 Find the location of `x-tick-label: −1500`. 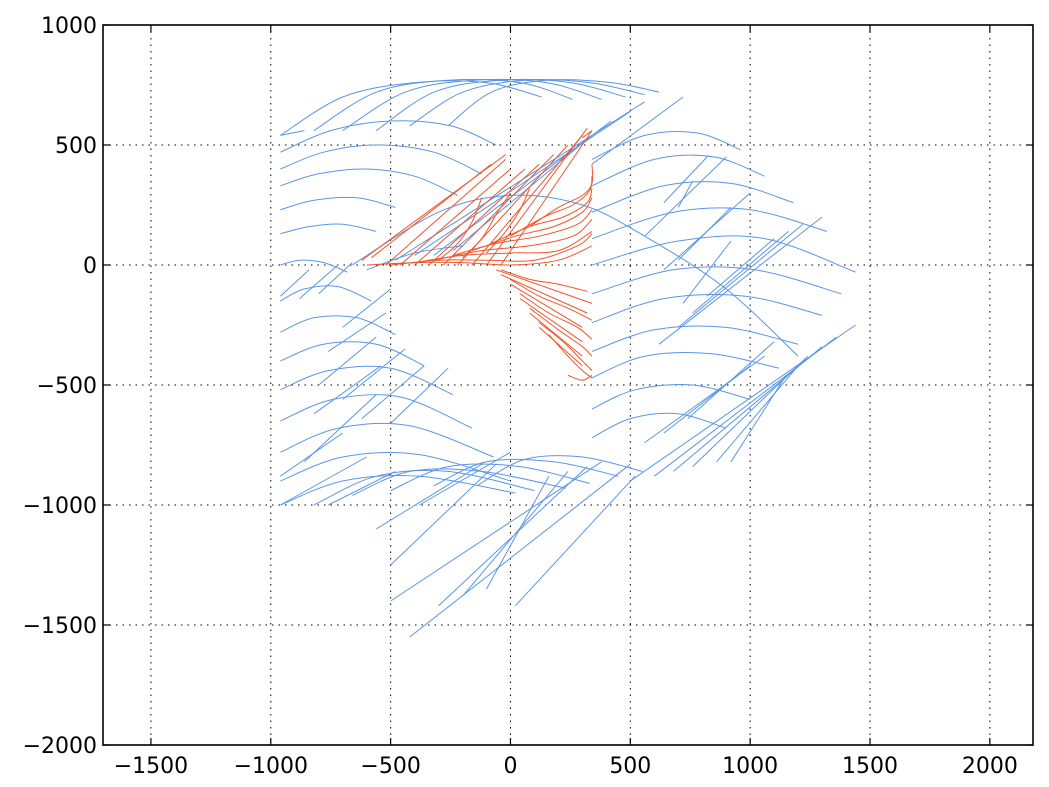

x-tick-label: −1500 is located at coordinates (151, 766).